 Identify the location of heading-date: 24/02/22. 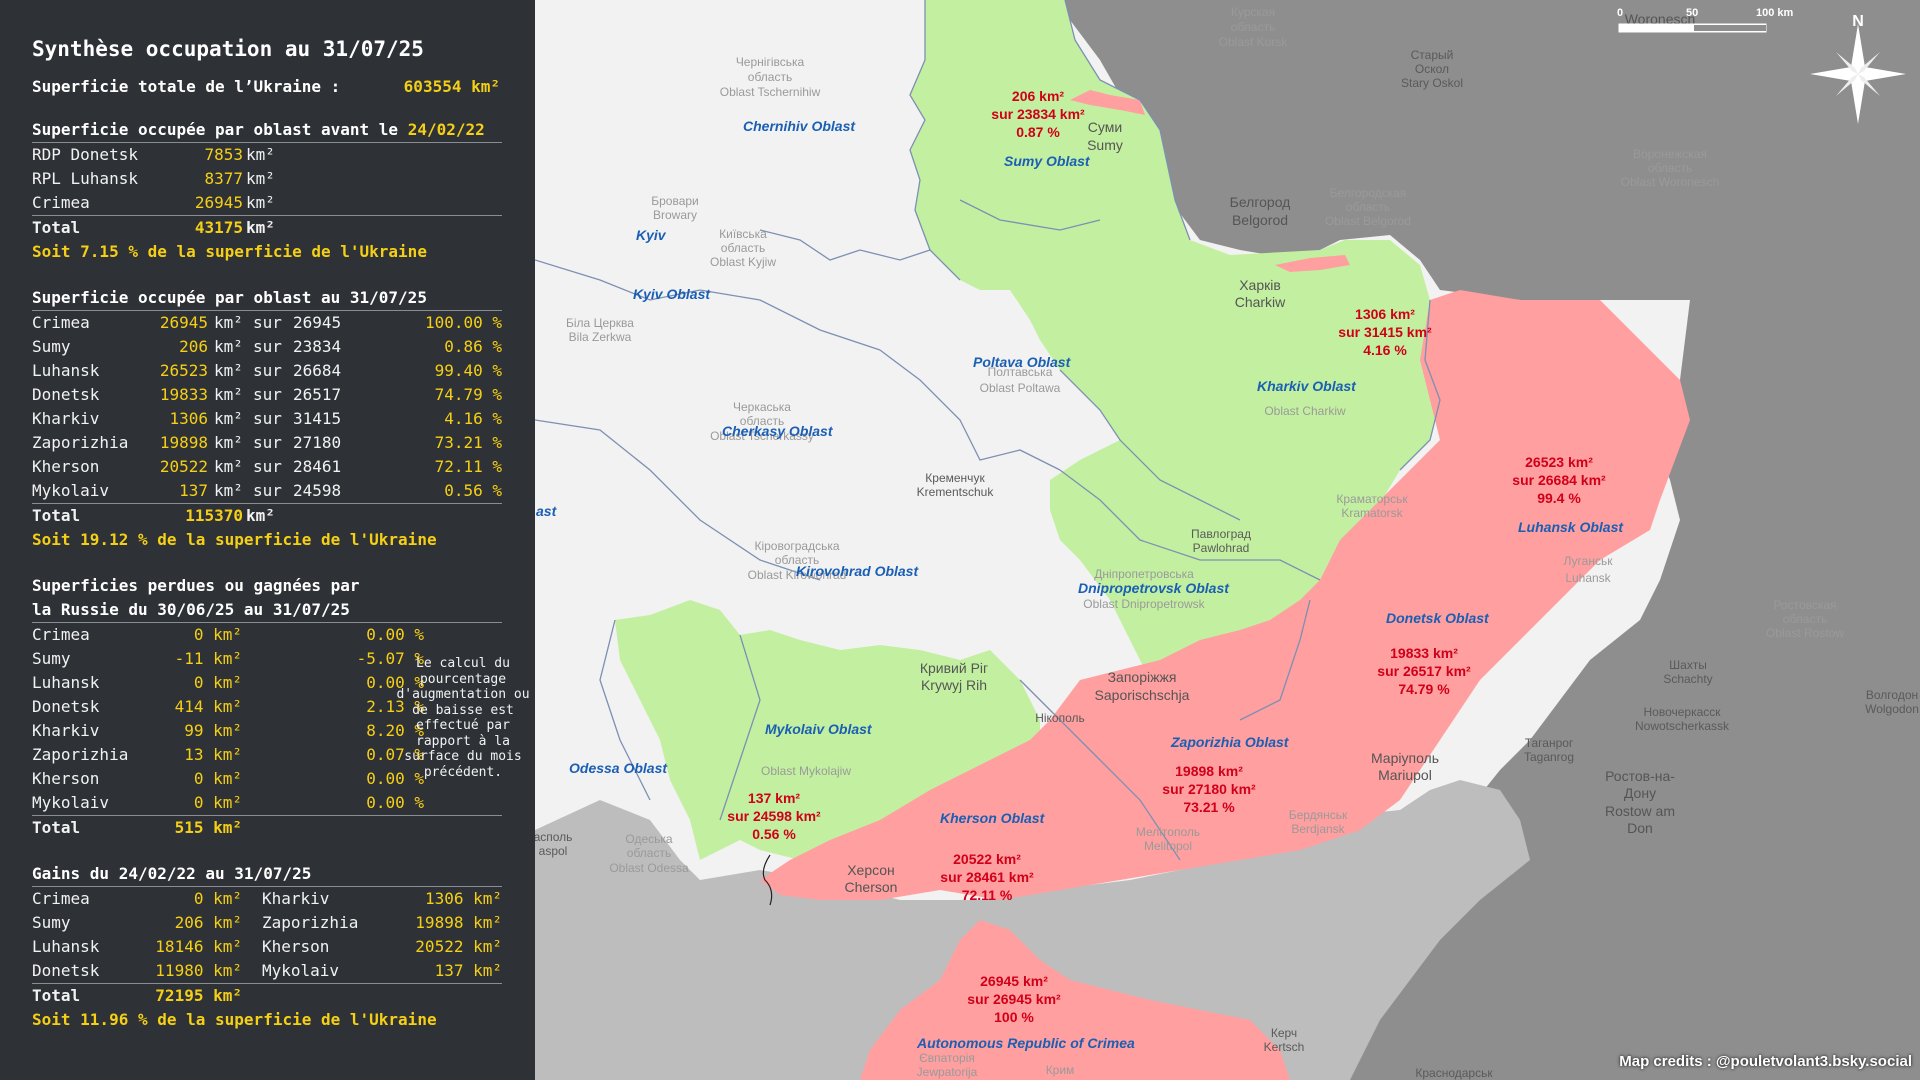
(446, 129).